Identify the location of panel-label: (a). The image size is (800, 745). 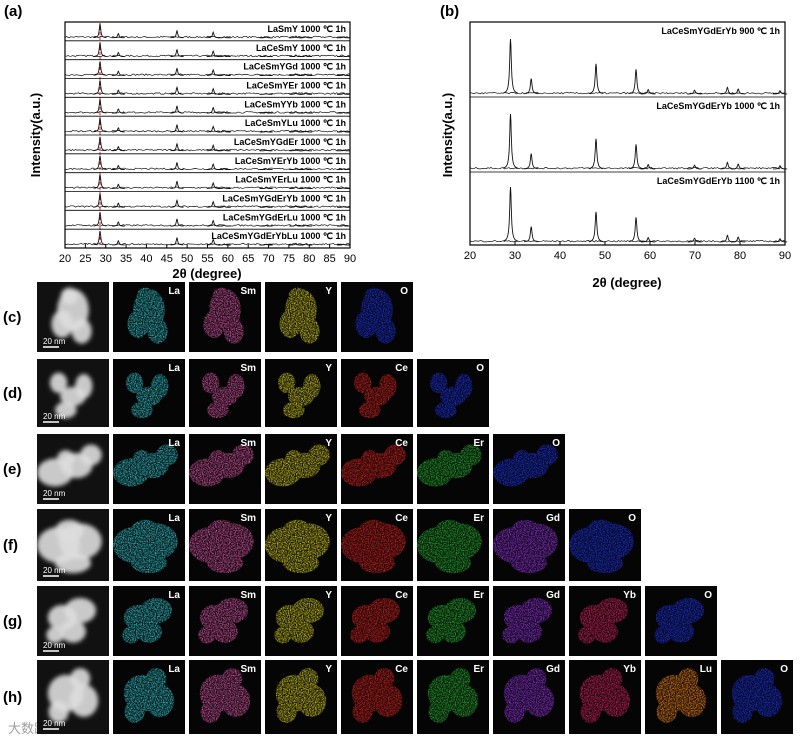
(13, 11).